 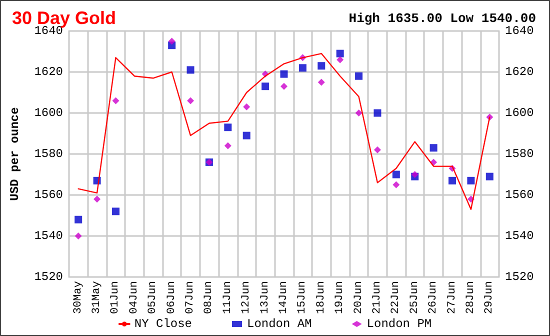 What do you see at coordinates (48, 236) in the screenshot?
I see `y-tick-label: 1540` at bounding box center [48, 236].